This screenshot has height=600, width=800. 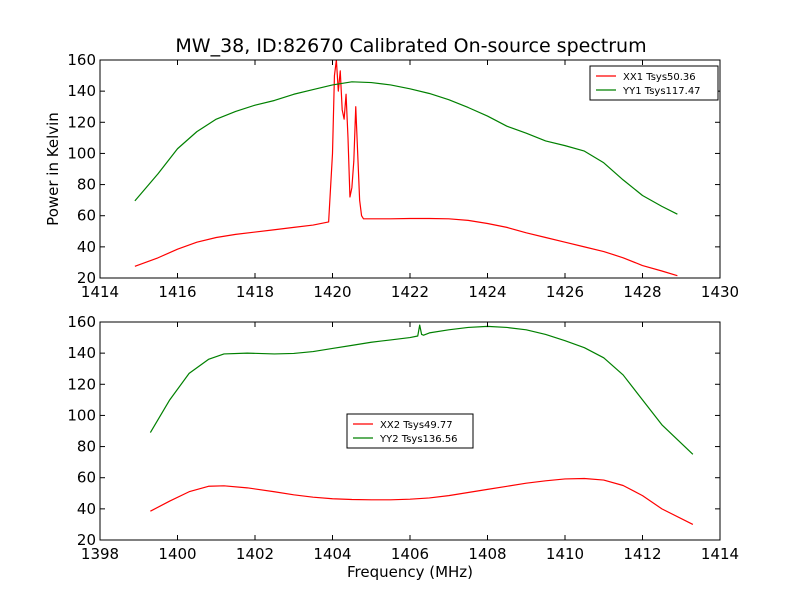 I want to click on x-tick-label: 1402, so click(x=255, y=554).